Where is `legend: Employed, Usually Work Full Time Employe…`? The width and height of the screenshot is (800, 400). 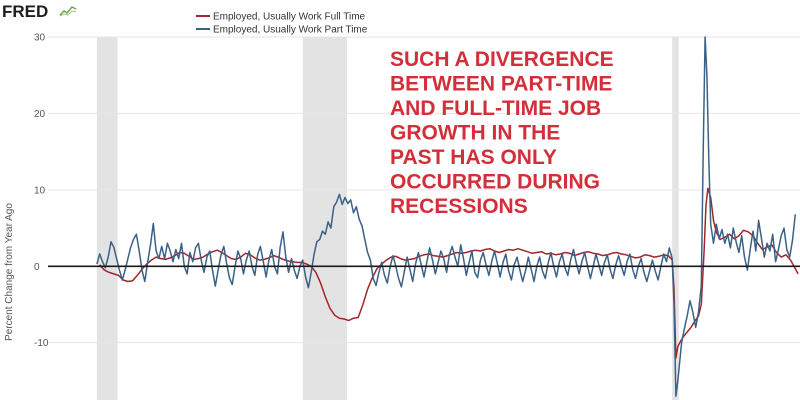
legend: Employed, Usually Work Full Time Employe… is located at coordinates (282, 24).